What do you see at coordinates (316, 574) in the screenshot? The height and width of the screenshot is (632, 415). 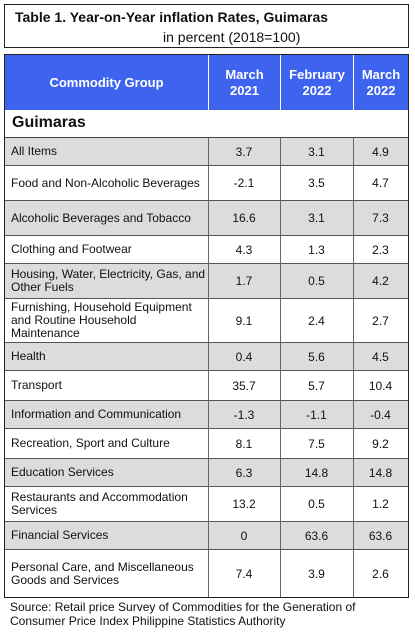 I see `row-value: 3.9` at bounding box center [316, 574].